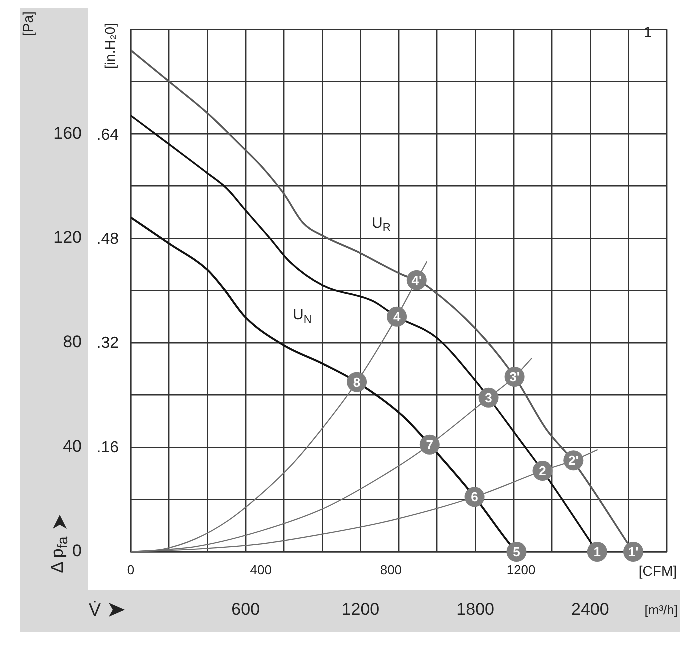 Image resolution: width=700 pixels, height=657 pixels. Describe the element at coordinates (28, 24) in the screenshot. I see `y-axis-title: [Pa]` at that location.